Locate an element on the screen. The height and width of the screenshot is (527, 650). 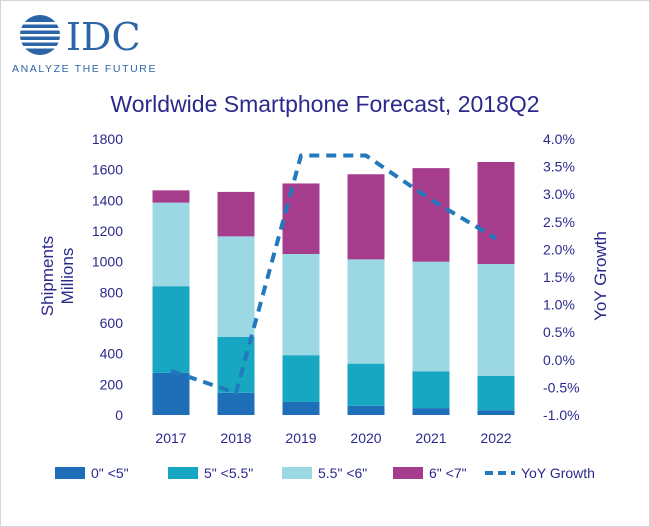
left-tick-label: 1600 is located at coordinates (107, 170).